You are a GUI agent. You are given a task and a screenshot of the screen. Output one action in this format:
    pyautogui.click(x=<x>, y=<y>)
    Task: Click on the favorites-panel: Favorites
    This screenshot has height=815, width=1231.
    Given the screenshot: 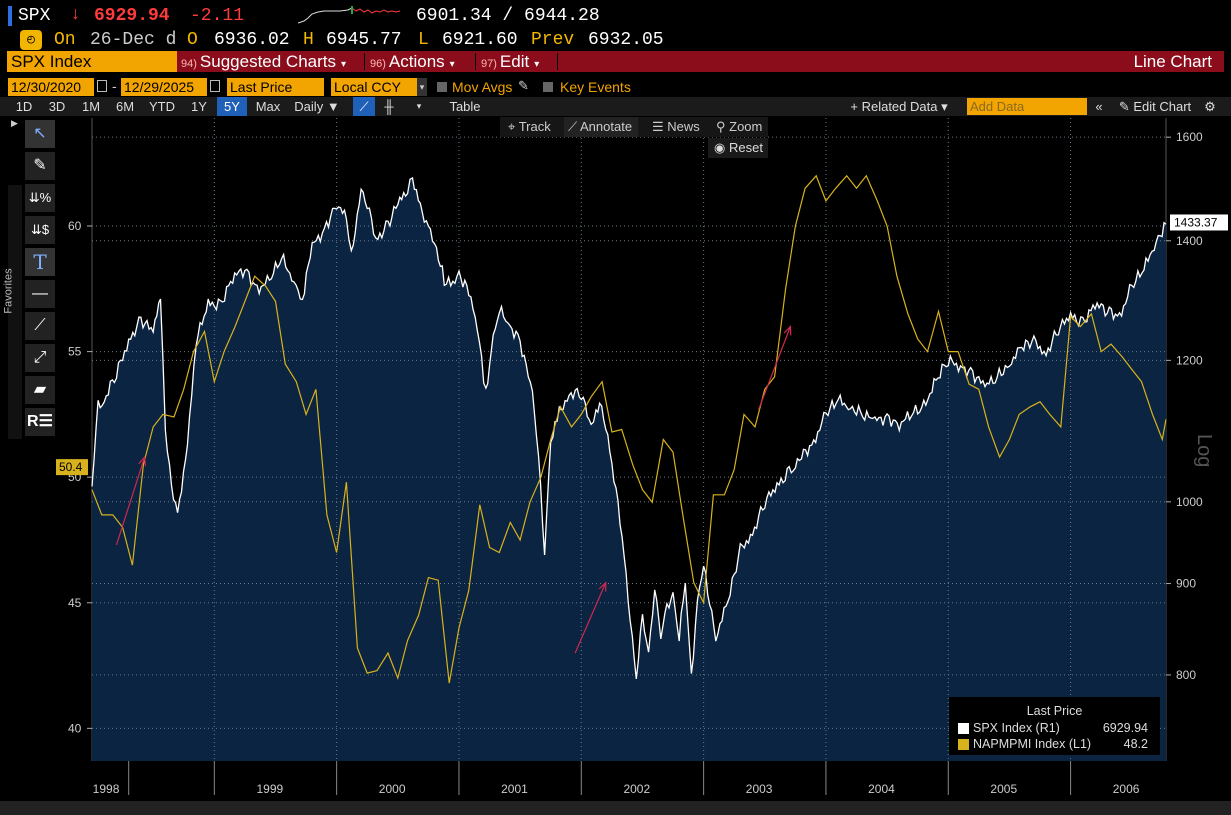 What is the action you would take?
    pyautogui.click(x=12, y=312)
    